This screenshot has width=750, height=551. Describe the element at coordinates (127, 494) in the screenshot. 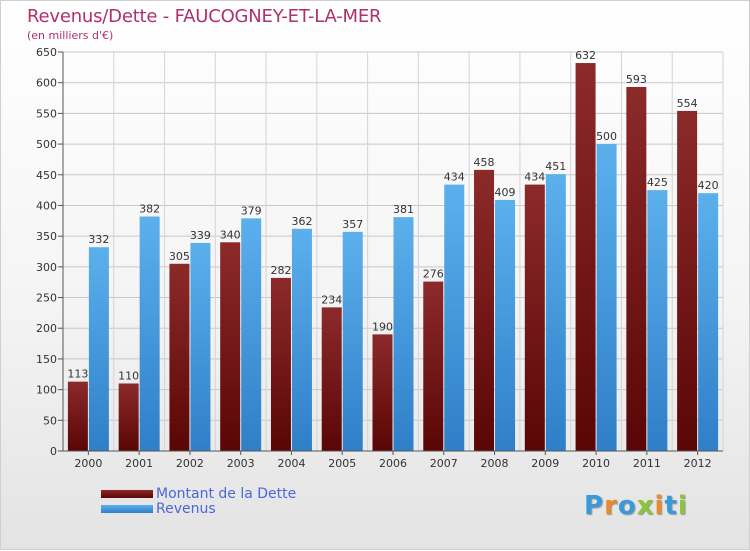

I see `legend-swatch-debt` at that location.